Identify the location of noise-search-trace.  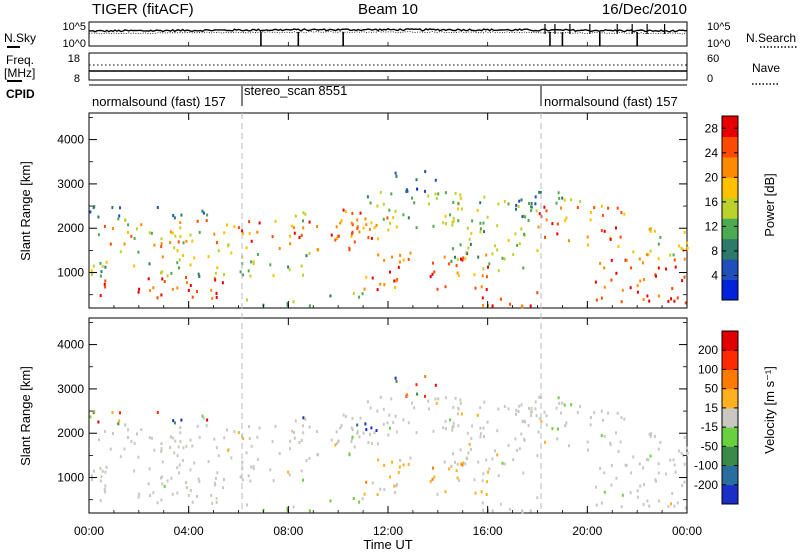
(388, 33).